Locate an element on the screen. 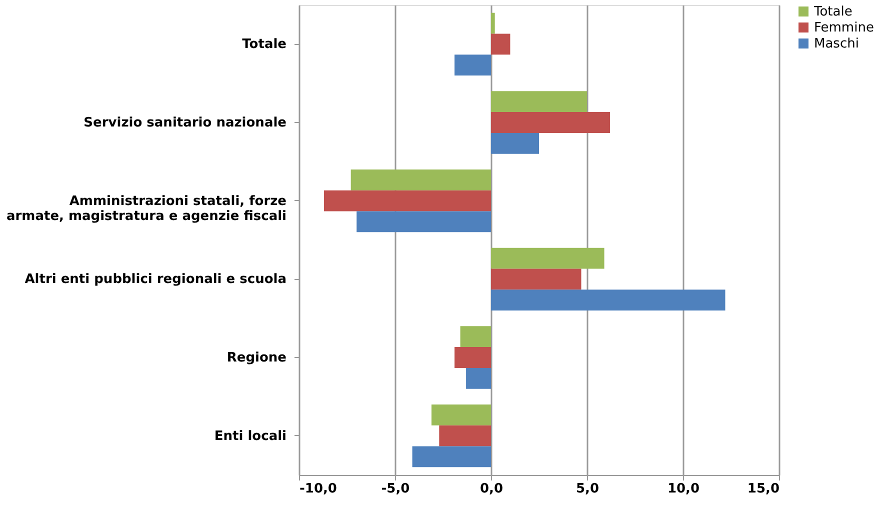 The image size is (896, 528). x-tick-label: -5,0 is located at coordinates (395, 489).